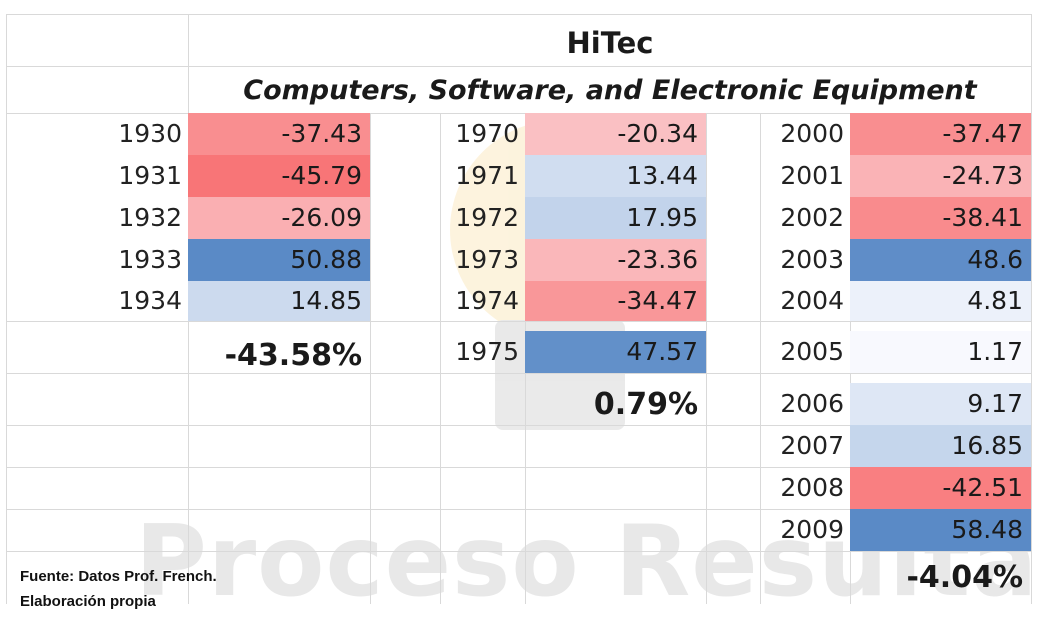 The height and width of the screenshot is (623, 1040). I want to click on return-value-cell: 13.44, so click(615, 176).